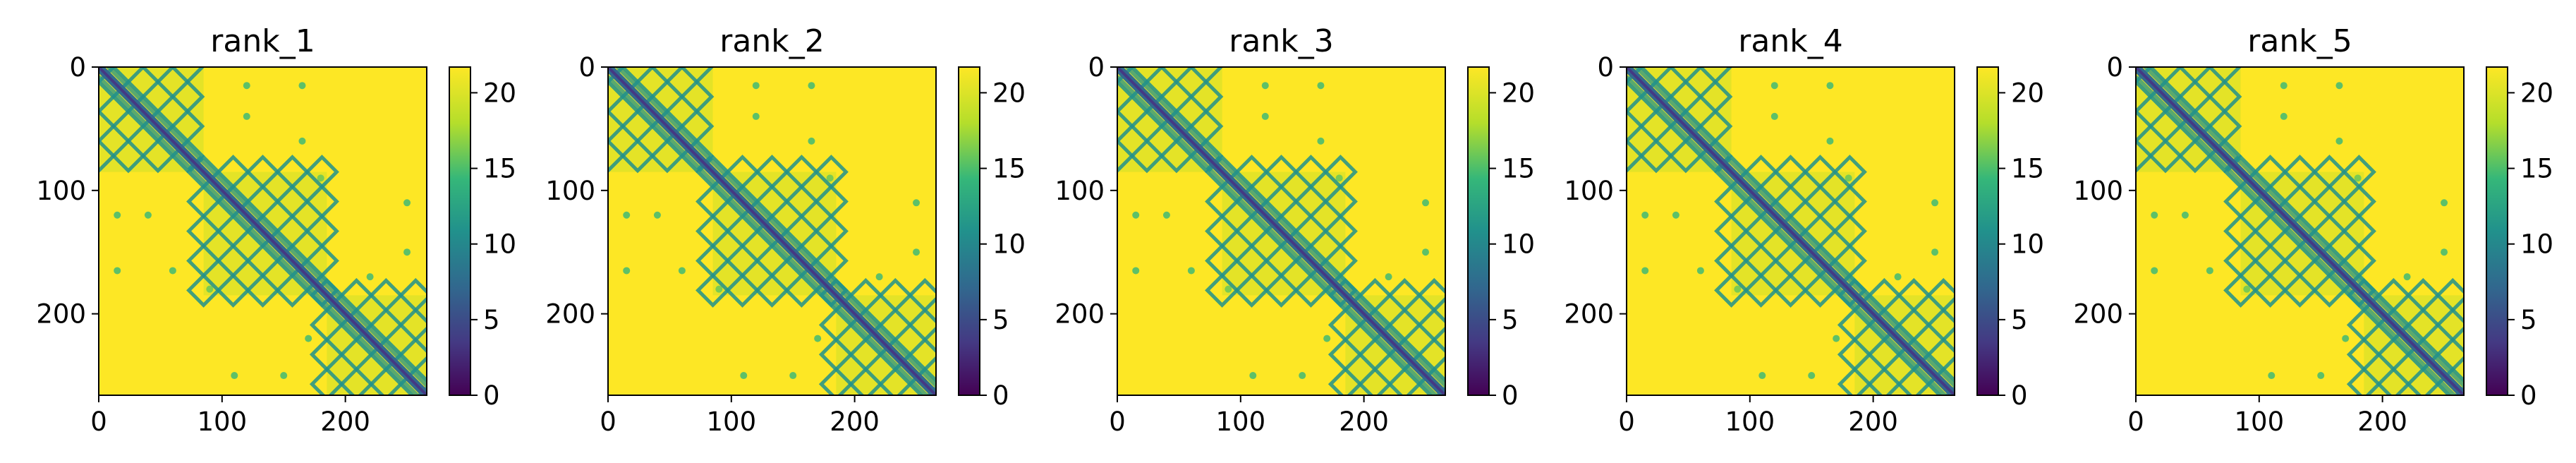 Image resolution: width=2576 pixels, height=463 pixels. I want to click on panel-title: rank_5, so click(2299, 41).